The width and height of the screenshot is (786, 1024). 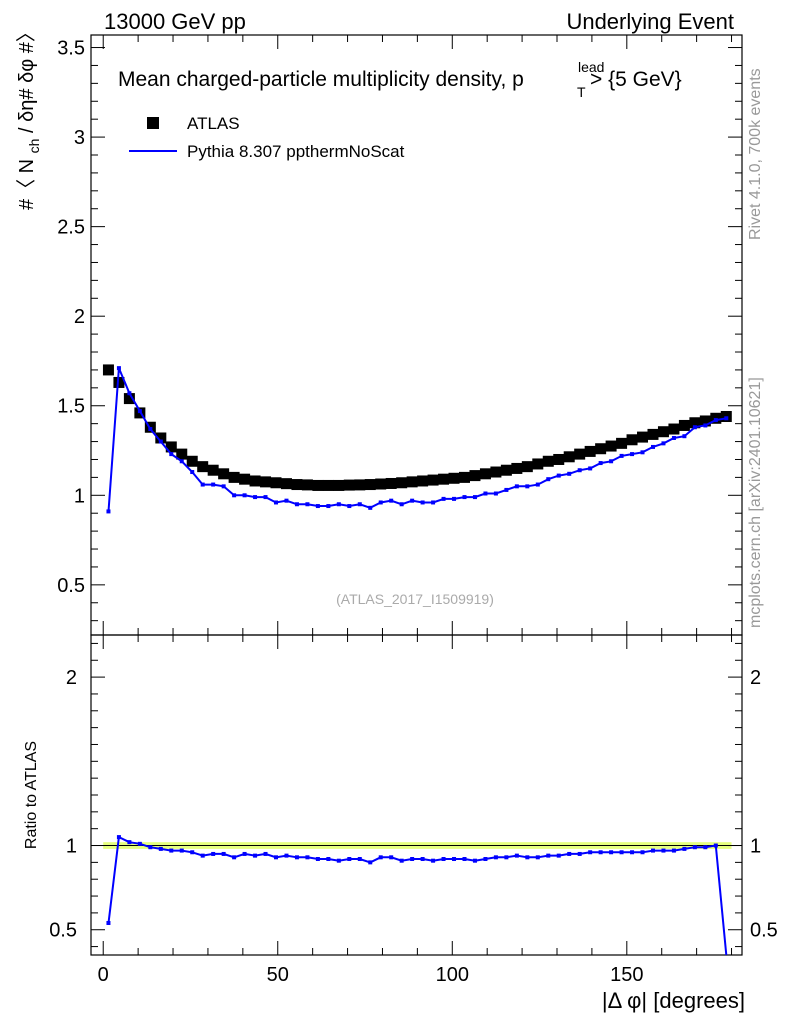 I want to click on main-title-tail: > {5 GeV}, so click(x=636, y=79).